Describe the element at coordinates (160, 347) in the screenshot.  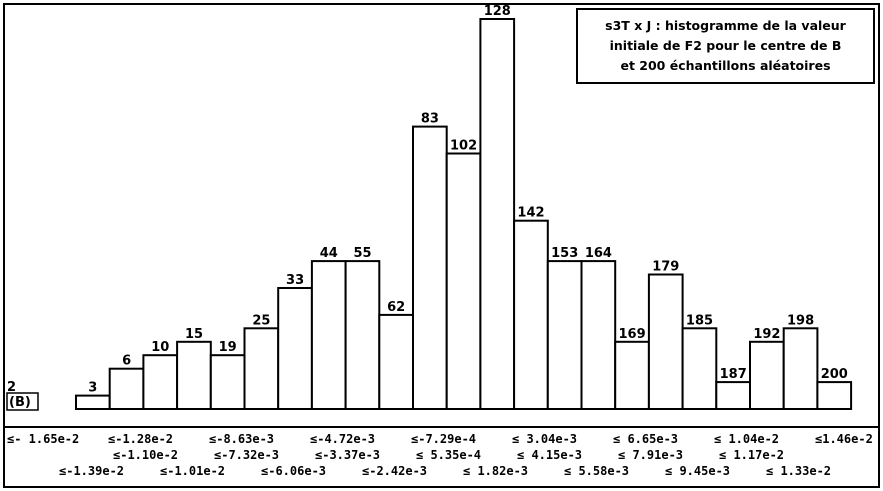
I see `bar-value-label: 10` at that location.